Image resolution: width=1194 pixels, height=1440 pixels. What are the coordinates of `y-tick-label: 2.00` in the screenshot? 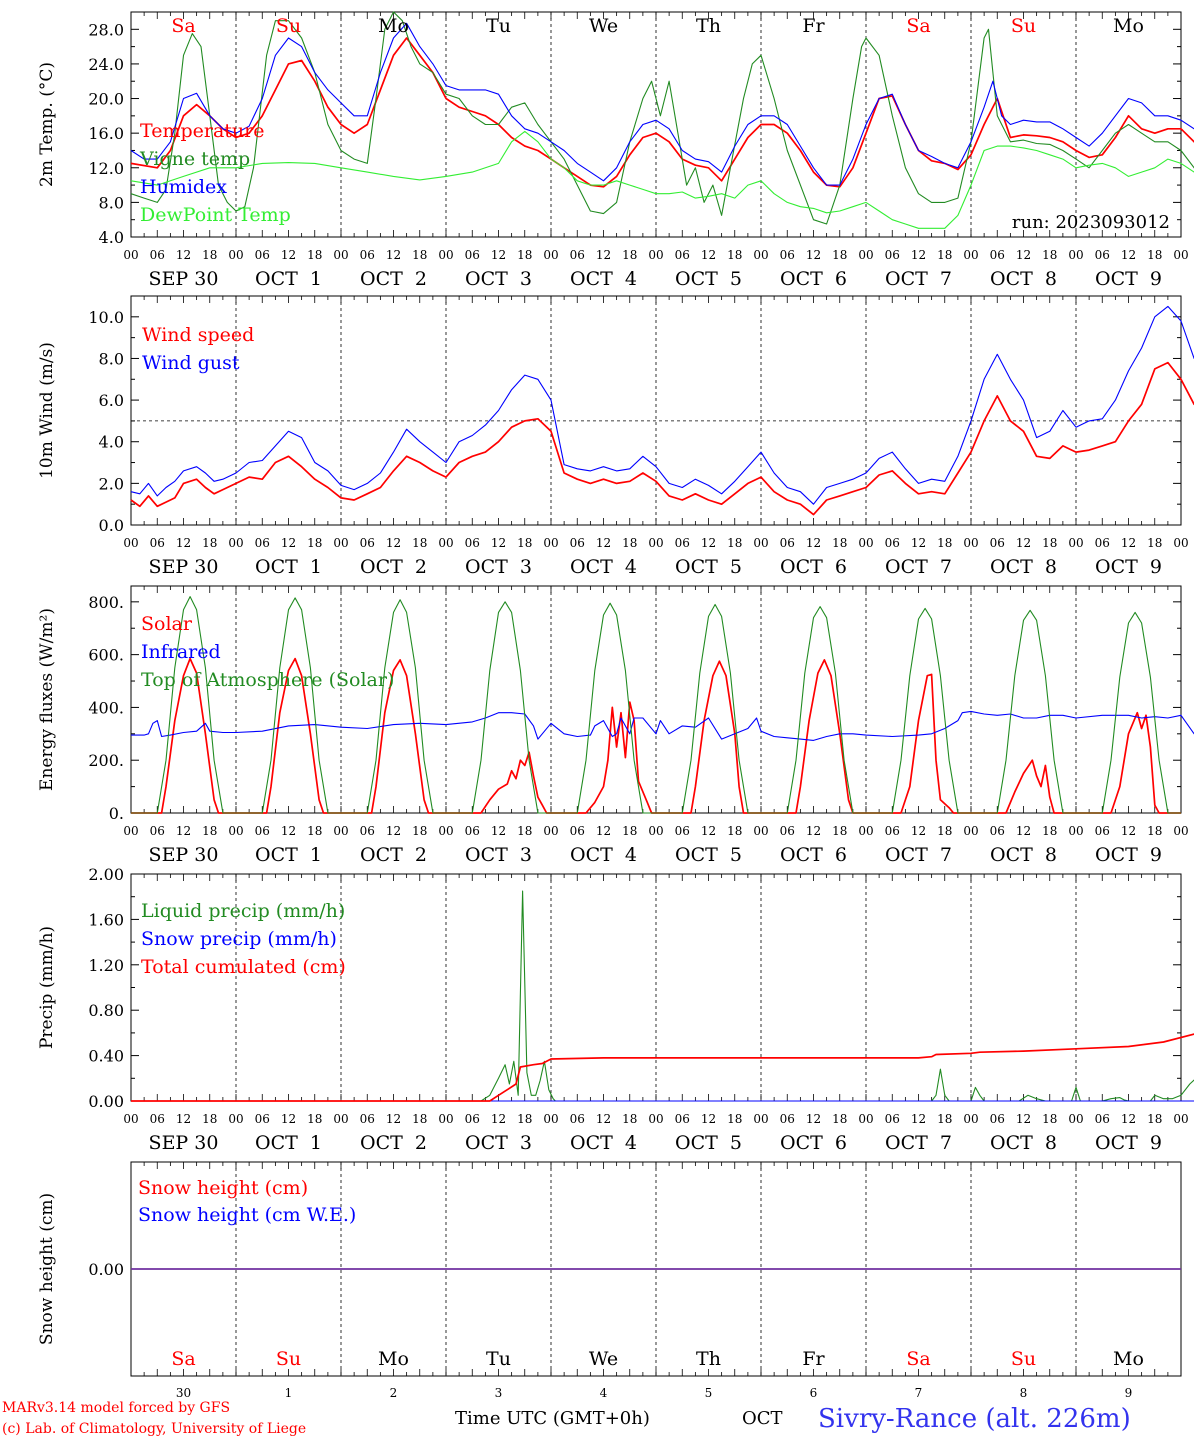 It's located at (106, 874).